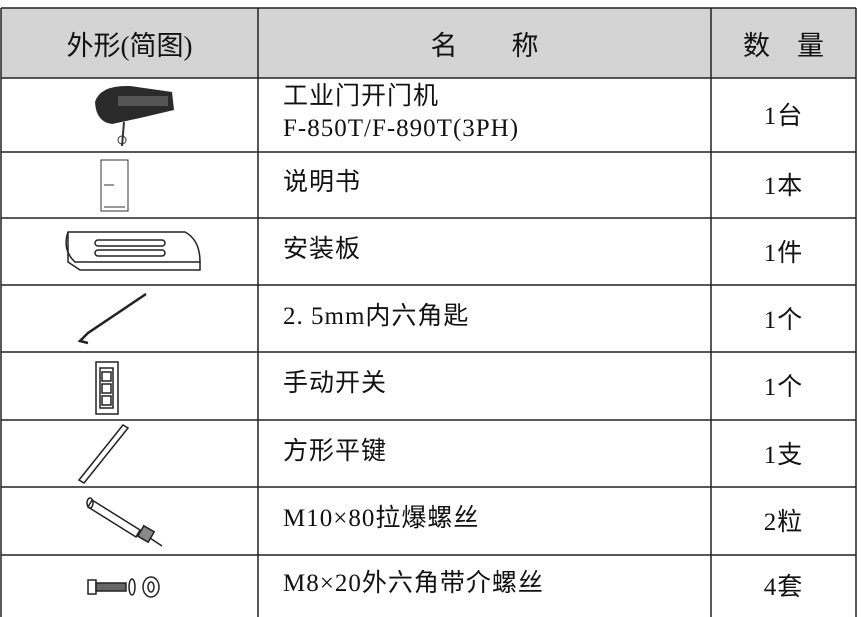 This screenshot has width=861, height=617. What do you see at coordinates (124, 522) in the screenshot?
I see `icon-anchor-bolt` at bounding box center [124, 522].